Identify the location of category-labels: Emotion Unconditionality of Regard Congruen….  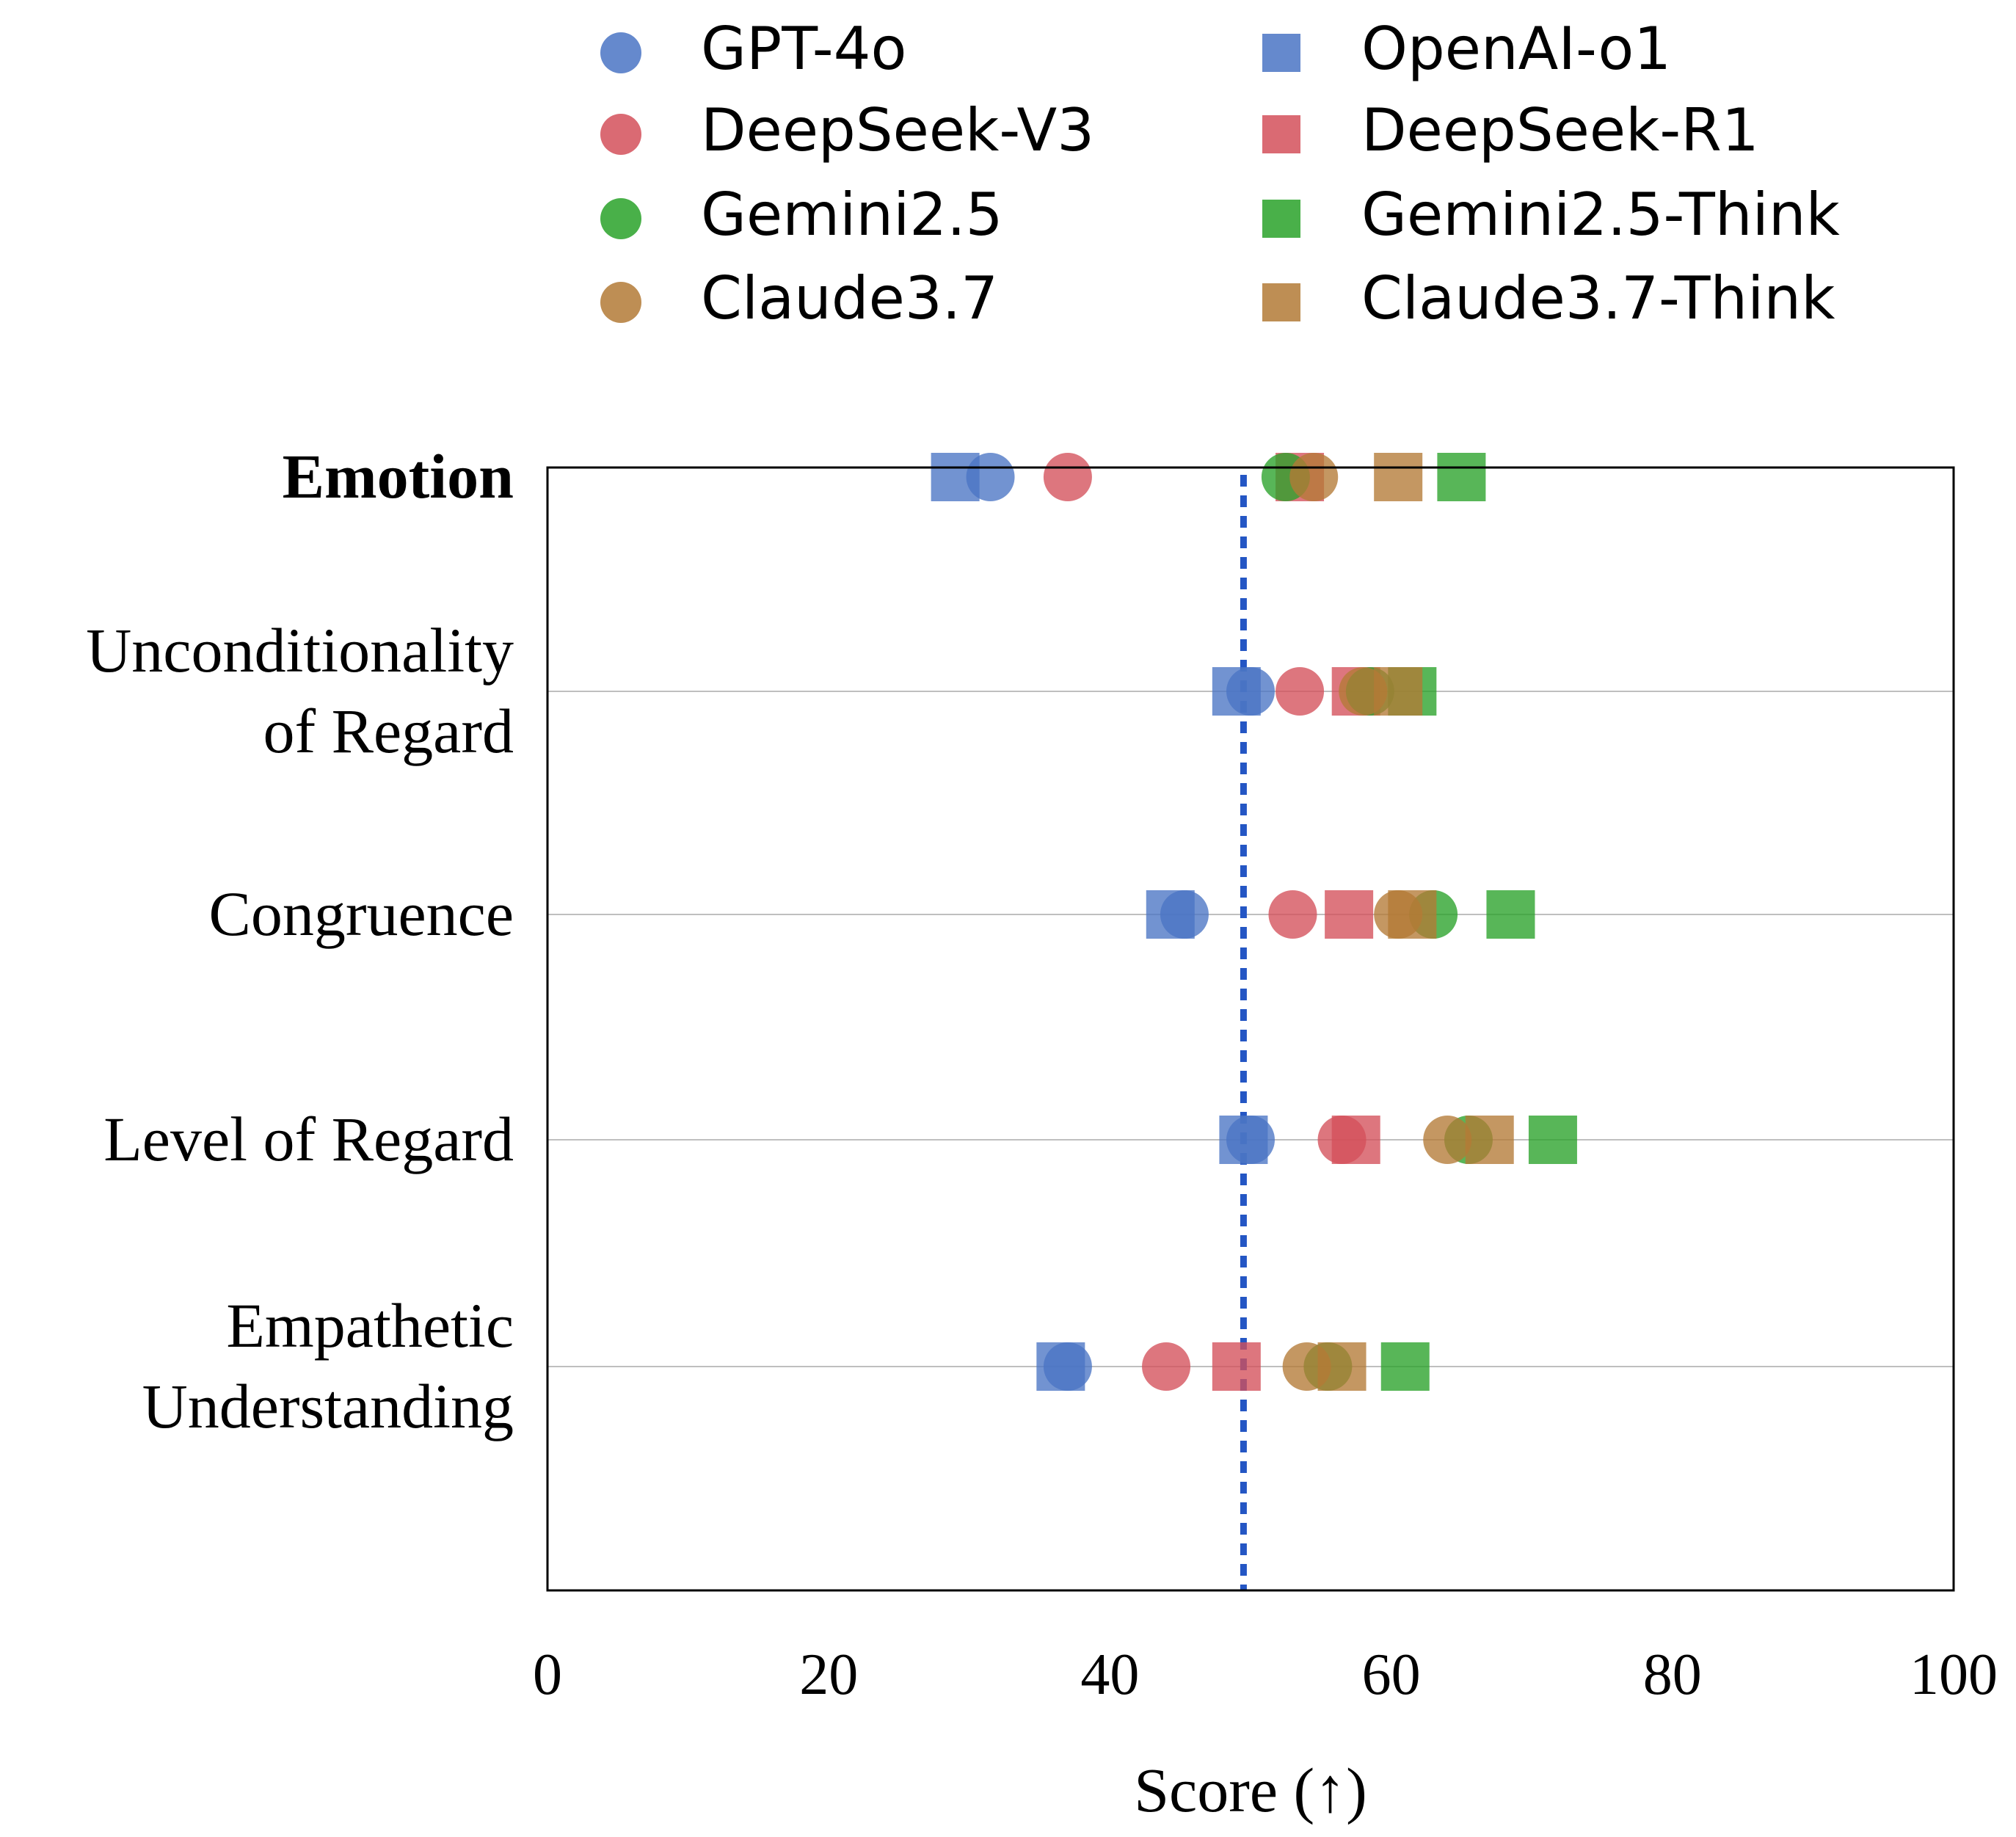
(300, 941).